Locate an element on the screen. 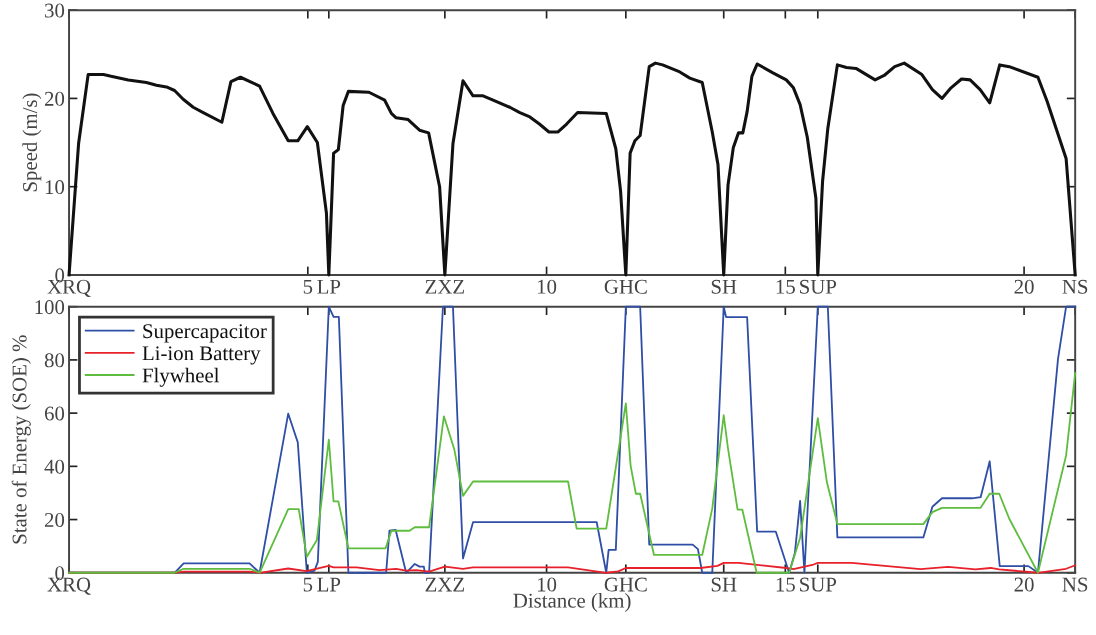  y-tick-label: 100 is located at coordinates (50, 307).